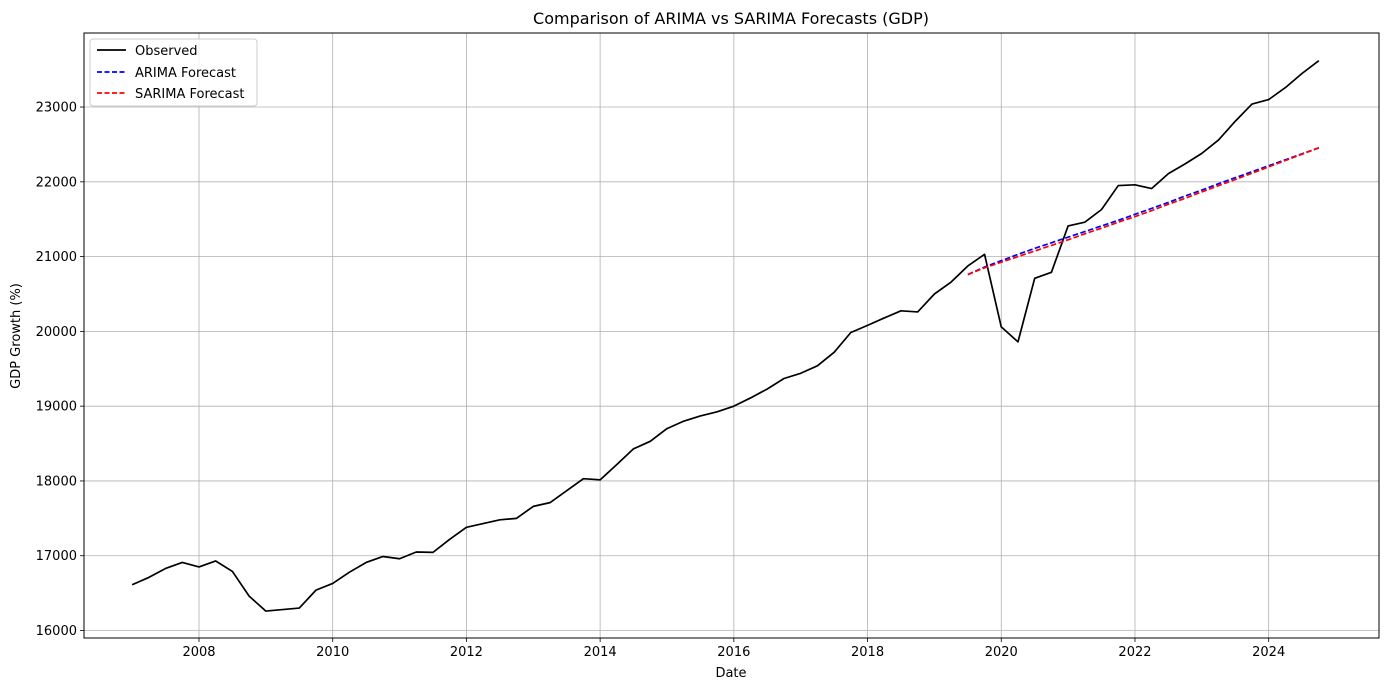 The width and height of the screenshot is (1389, 690). Describe the element at coordinates (1268, 652) in the screenshot. I see `x-tick-label: 2024` at that location.